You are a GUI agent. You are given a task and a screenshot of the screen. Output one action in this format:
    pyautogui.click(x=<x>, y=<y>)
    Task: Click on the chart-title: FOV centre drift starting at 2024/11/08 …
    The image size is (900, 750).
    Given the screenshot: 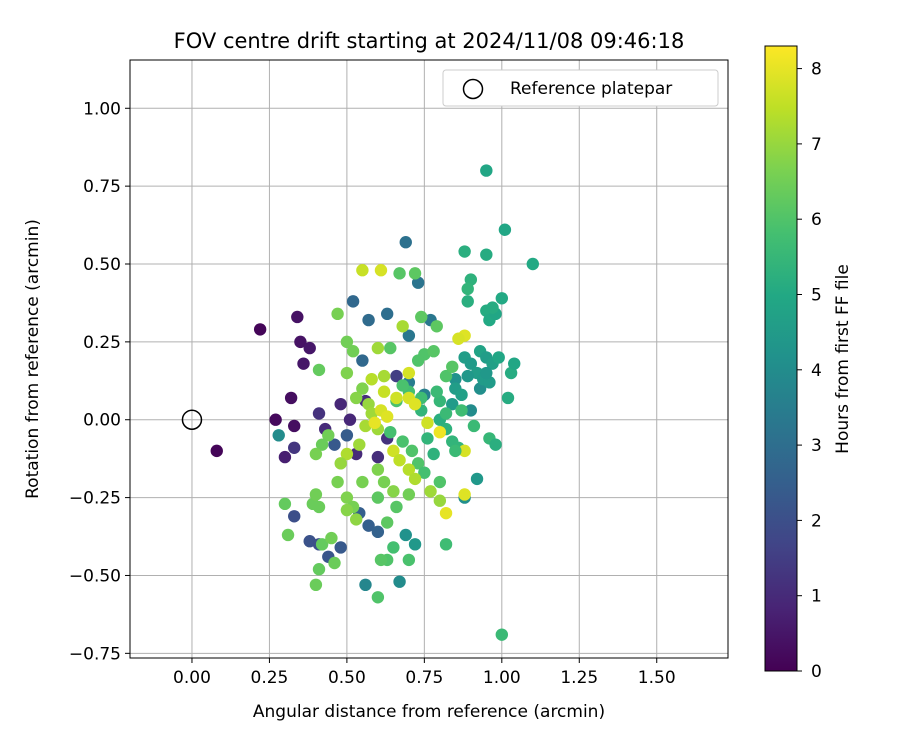 What is the action you would take?
    pyautogui.click(x=429, y=41)
    